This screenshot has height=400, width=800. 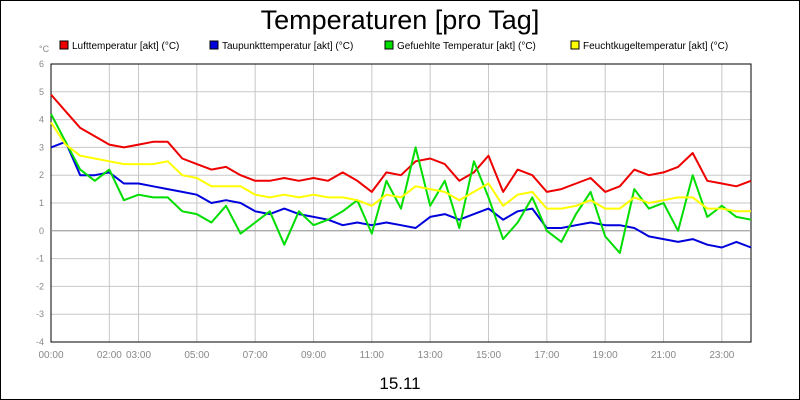 What do you see at coordinates (430, 355) in the screenshot?
I see `x-tick-label: 13:00` at bounding box center [430, 355].